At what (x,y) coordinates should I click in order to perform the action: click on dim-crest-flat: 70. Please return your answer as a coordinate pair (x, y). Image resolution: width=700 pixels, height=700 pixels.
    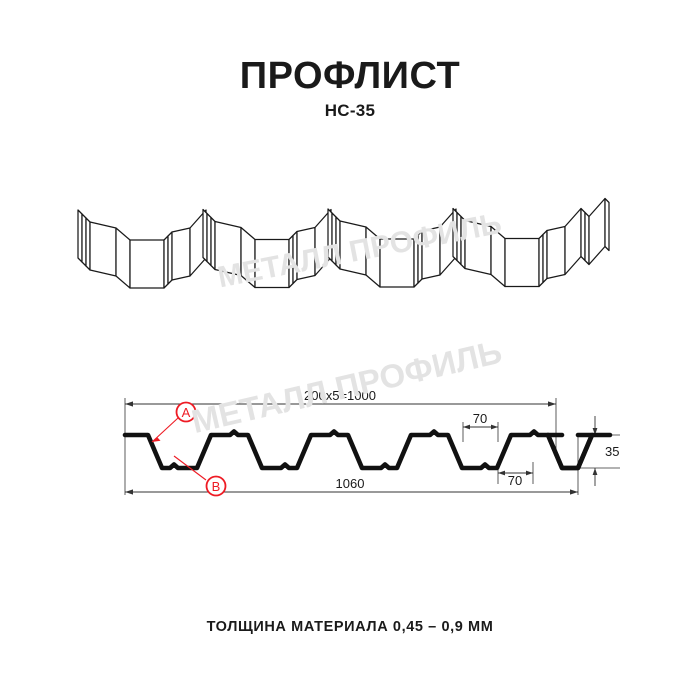
    Looking at the image, I should click on (480, 418).